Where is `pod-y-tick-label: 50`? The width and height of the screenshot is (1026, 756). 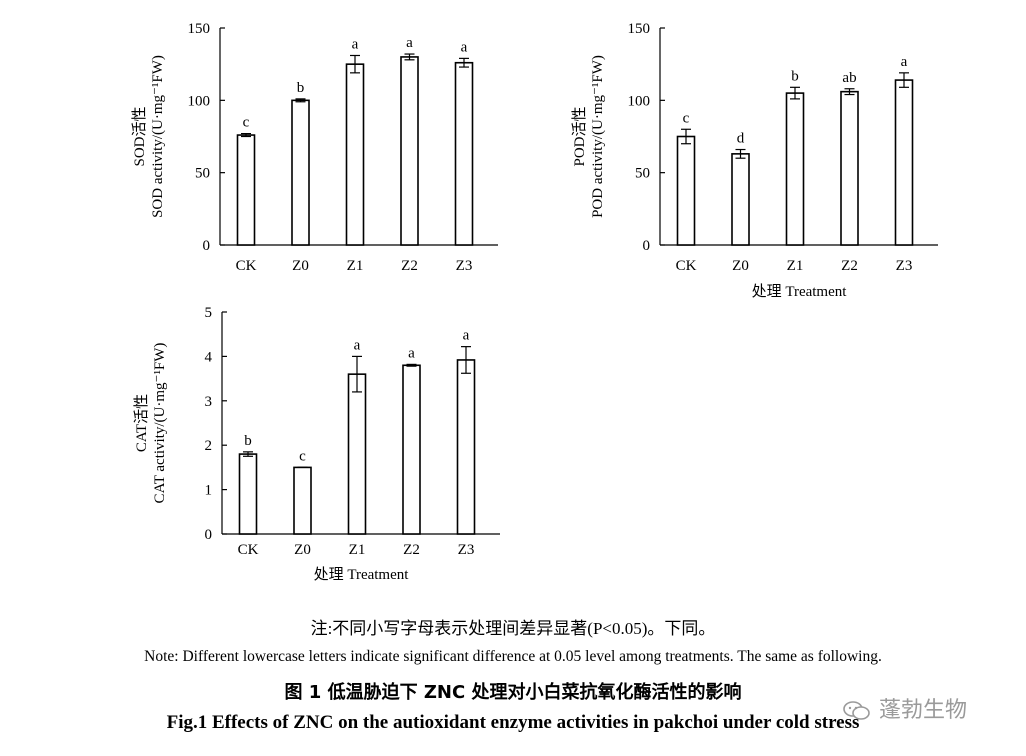
pod-y-tick-label: 50 is located at coordinates (642, 174).